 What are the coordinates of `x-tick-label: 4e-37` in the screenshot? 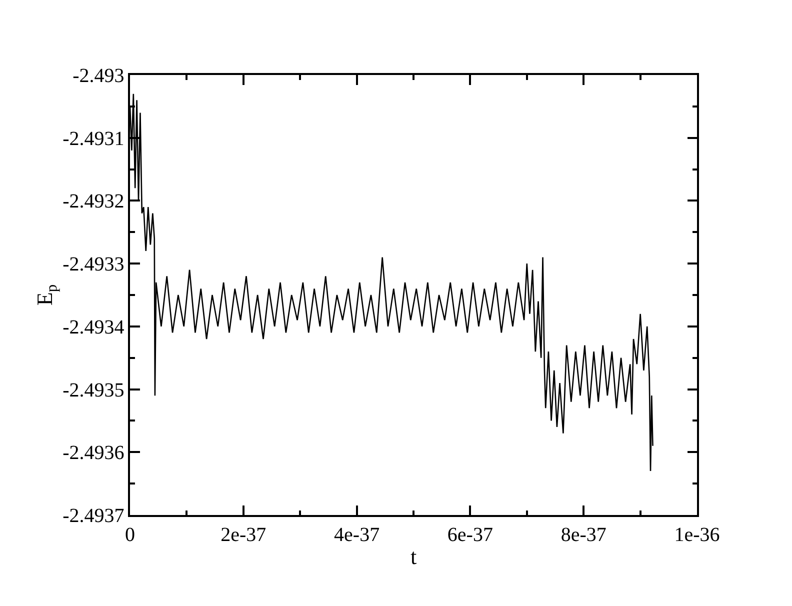 It's located at (357, 535).